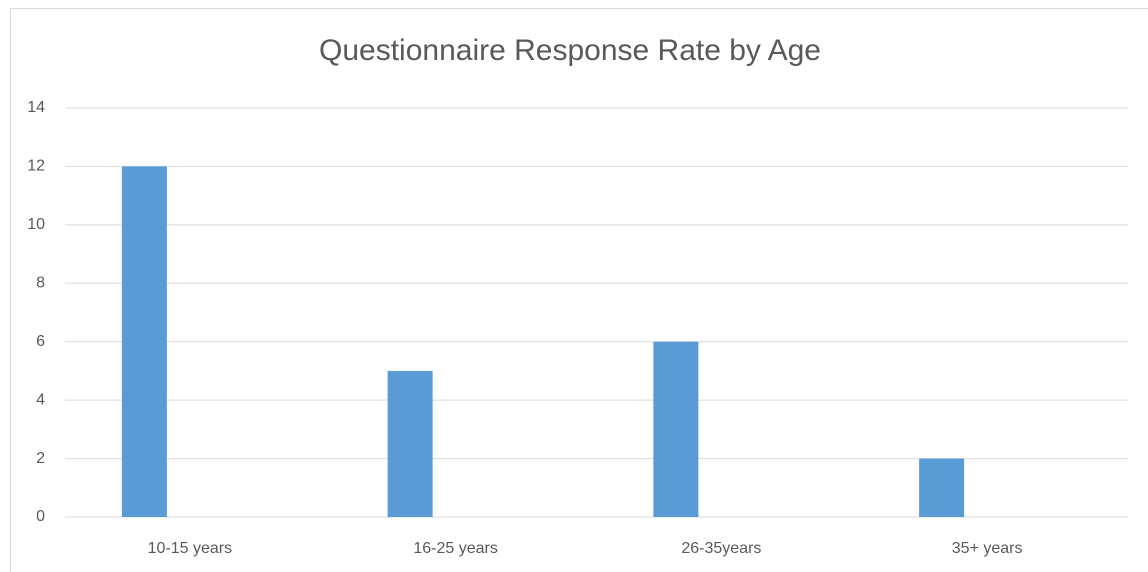 Image resolution: width=1148 pixels, height=572 pixels. I want to click on y-tick-label: 2, so click(40, 458).